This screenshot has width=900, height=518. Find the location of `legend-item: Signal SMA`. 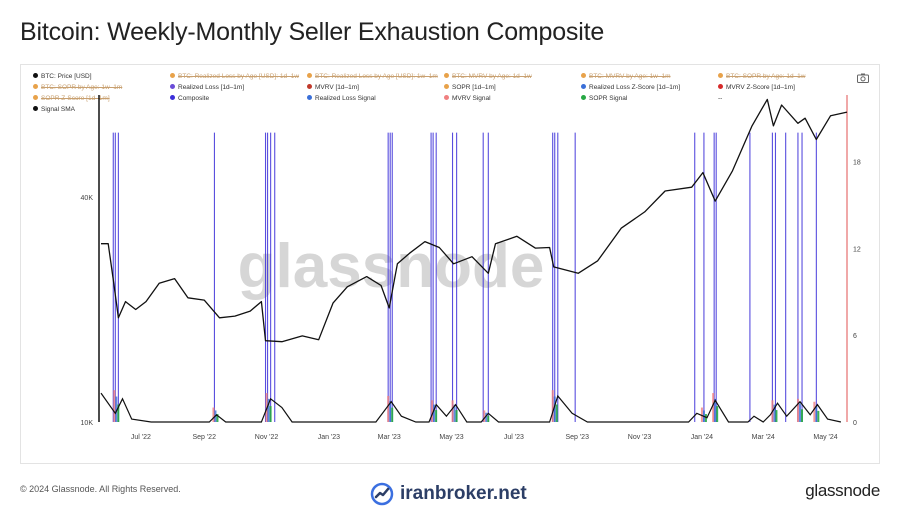

legend-item: Signal SMA is located at coordinates (54, 109).